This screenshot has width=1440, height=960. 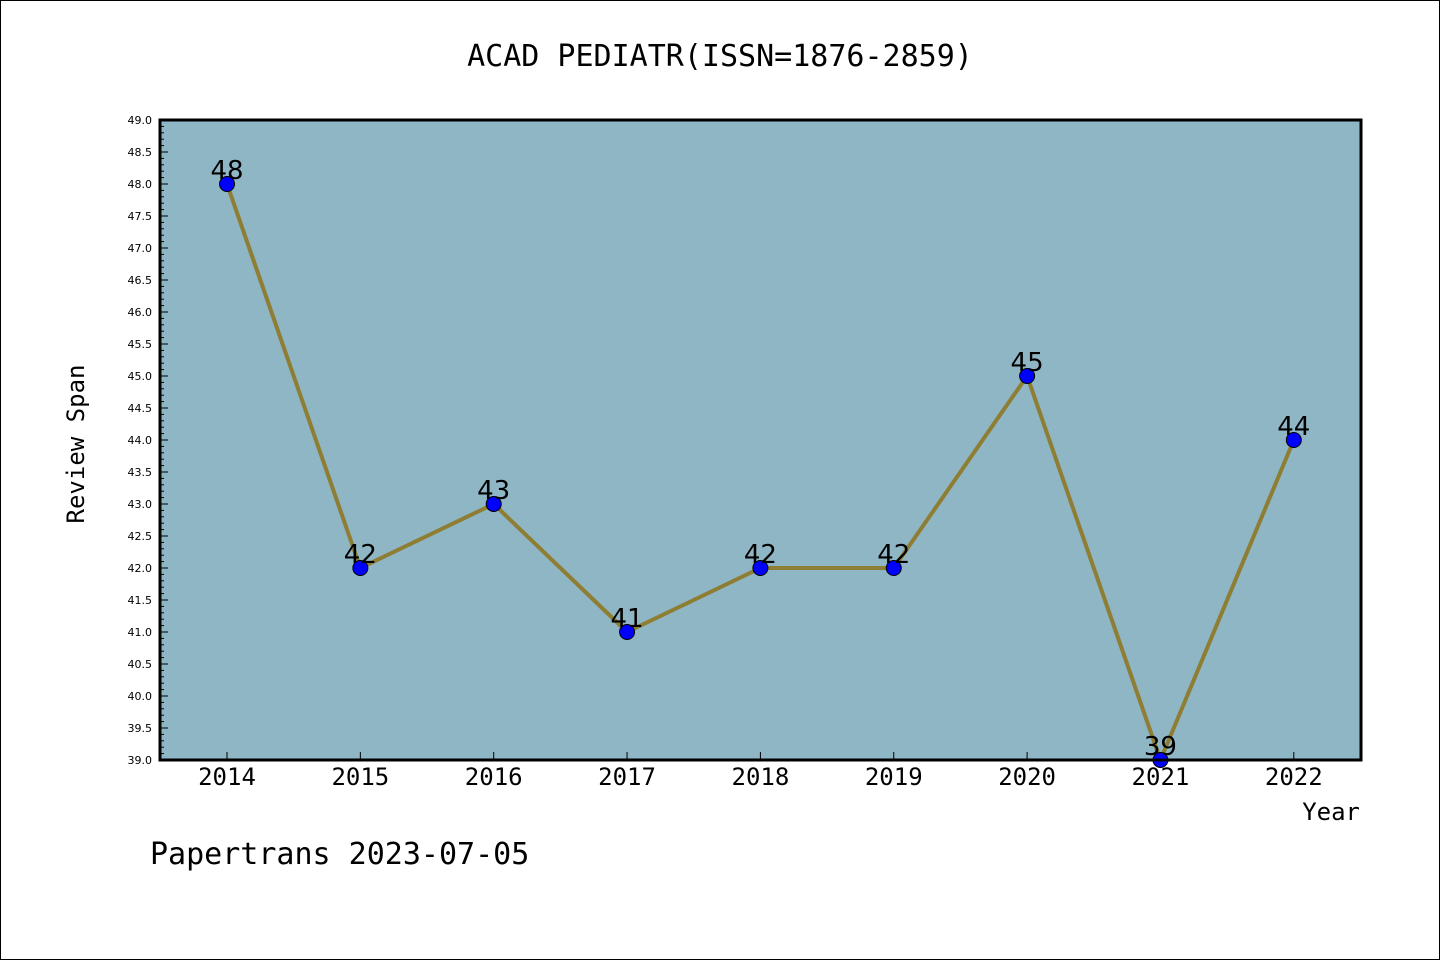 I want to click on data-label: 45, so click(x=1027, y=363).